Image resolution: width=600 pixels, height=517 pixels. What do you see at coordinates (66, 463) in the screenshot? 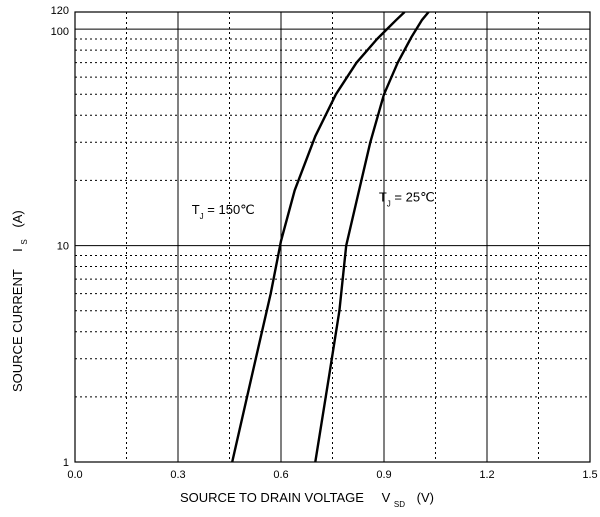
I see `y-tick-label-0: 1` at bounding box center [66, 463].